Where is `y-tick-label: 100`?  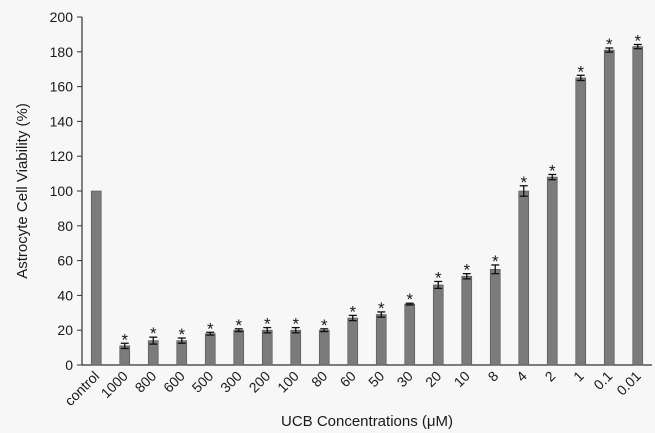 y-tick-label: 100 is located at coordinates (62, 191).